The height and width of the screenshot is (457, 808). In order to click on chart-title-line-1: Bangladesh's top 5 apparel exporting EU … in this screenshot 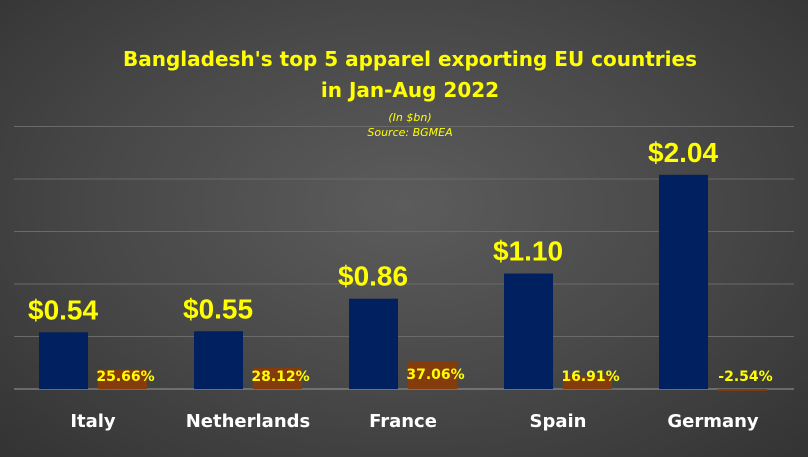, I will do `click(410, 59)`.